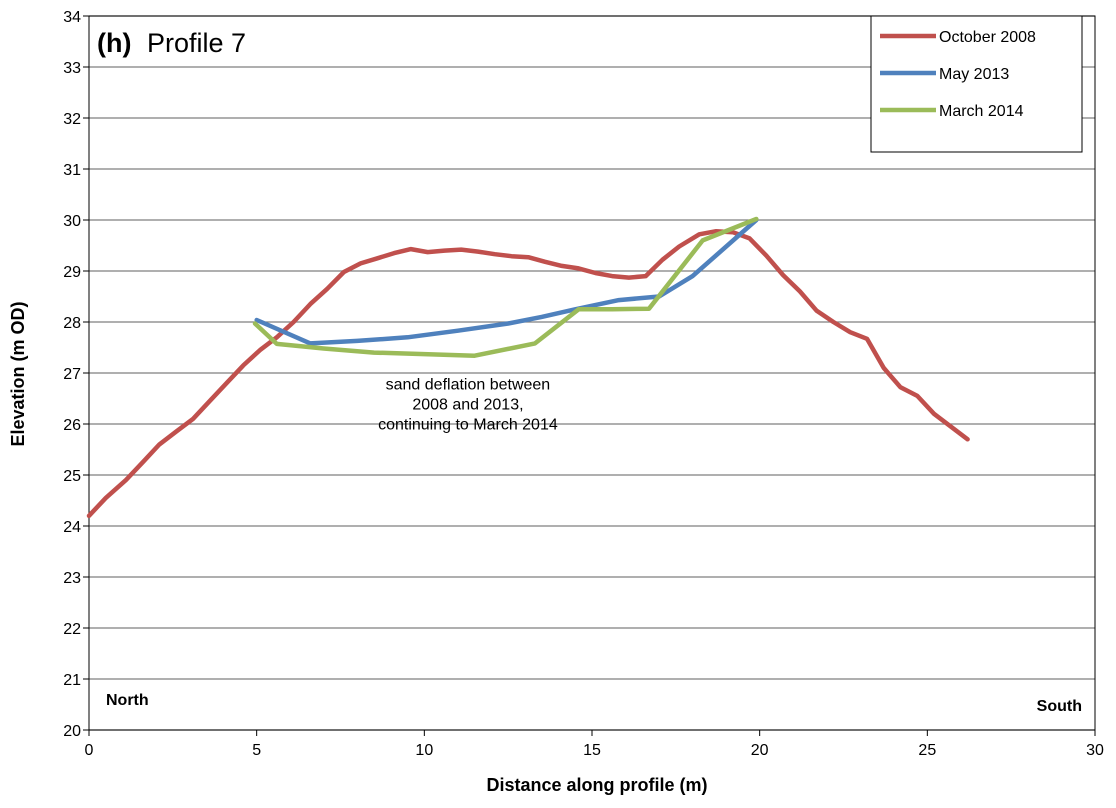 This screenshot has width=1116, height=808. Describe the element at coordinates (596, 785) in the screenshot. I see `x-axis-title: Distance along profile (m)` at that location.